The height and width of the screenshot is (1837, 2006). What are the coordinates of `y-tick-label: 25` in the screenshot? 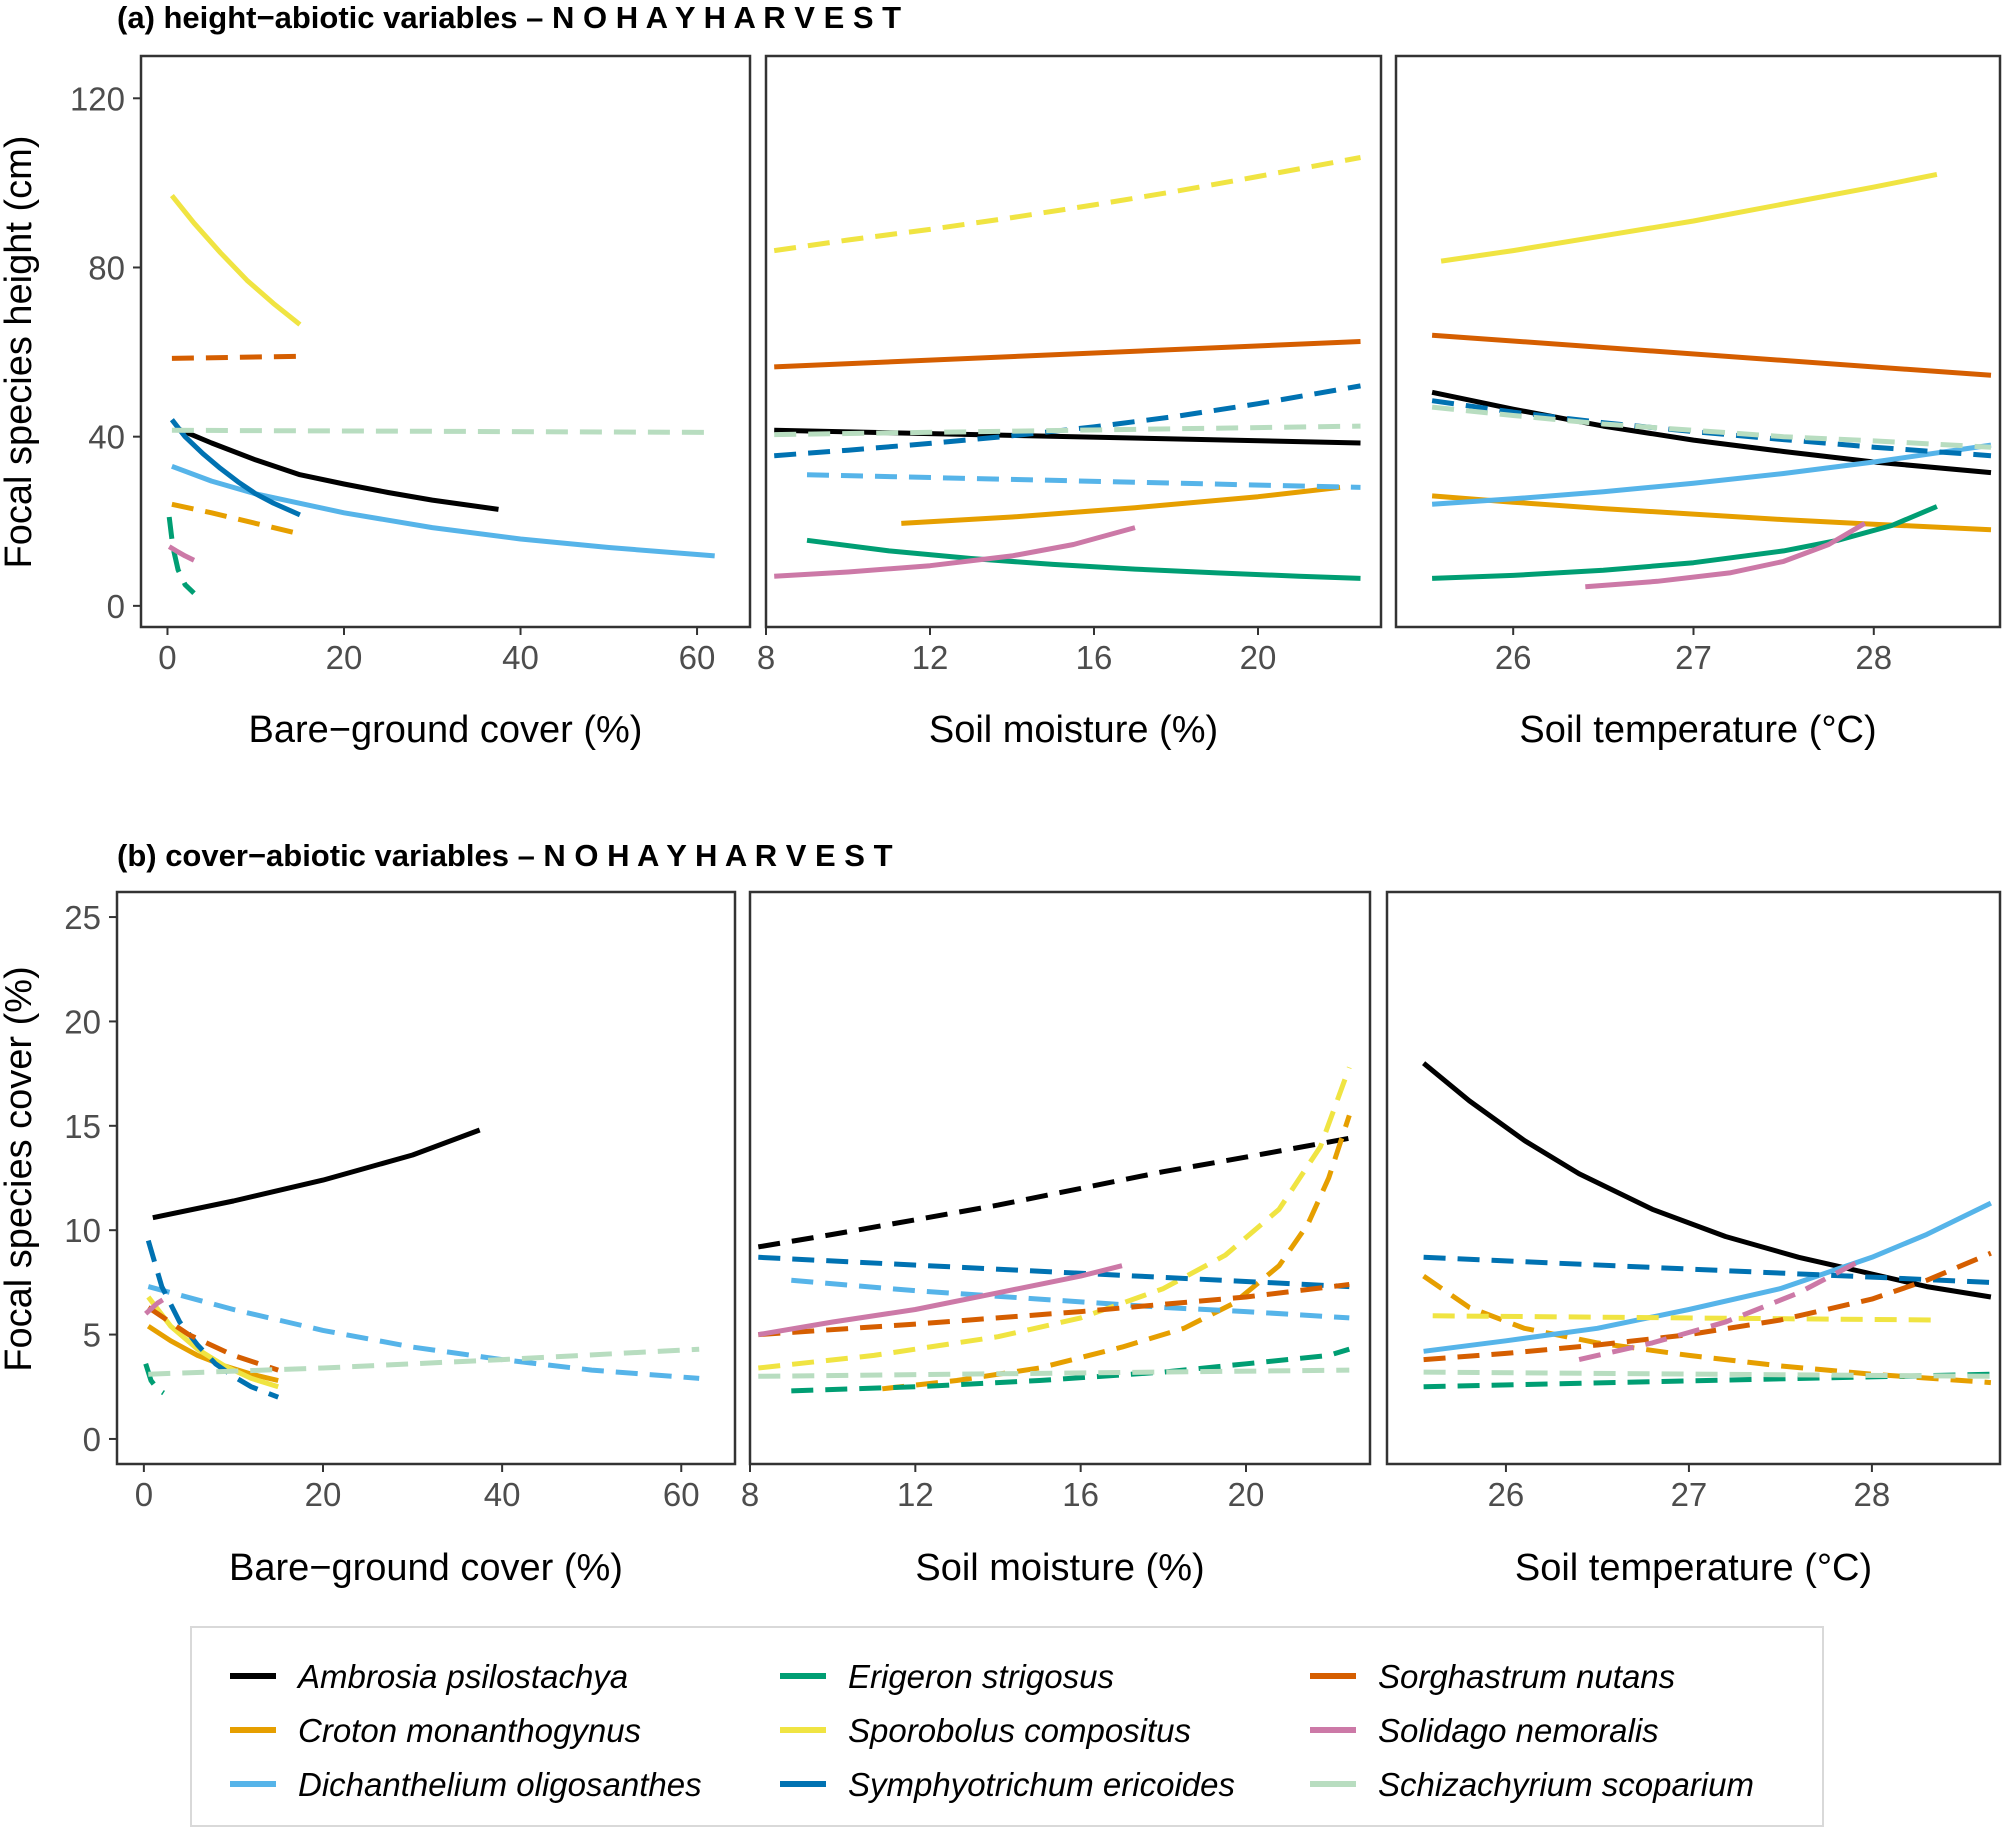 It's located at (82, 917).